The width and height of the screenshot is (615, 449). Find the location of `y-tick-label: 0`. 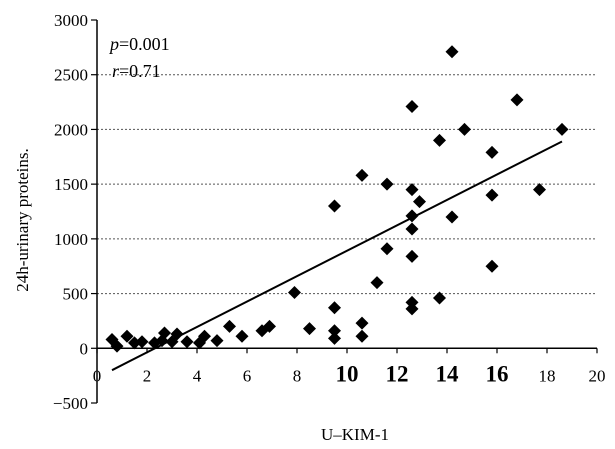

y-tick-label: 0 is located at coordinates (84, 348).